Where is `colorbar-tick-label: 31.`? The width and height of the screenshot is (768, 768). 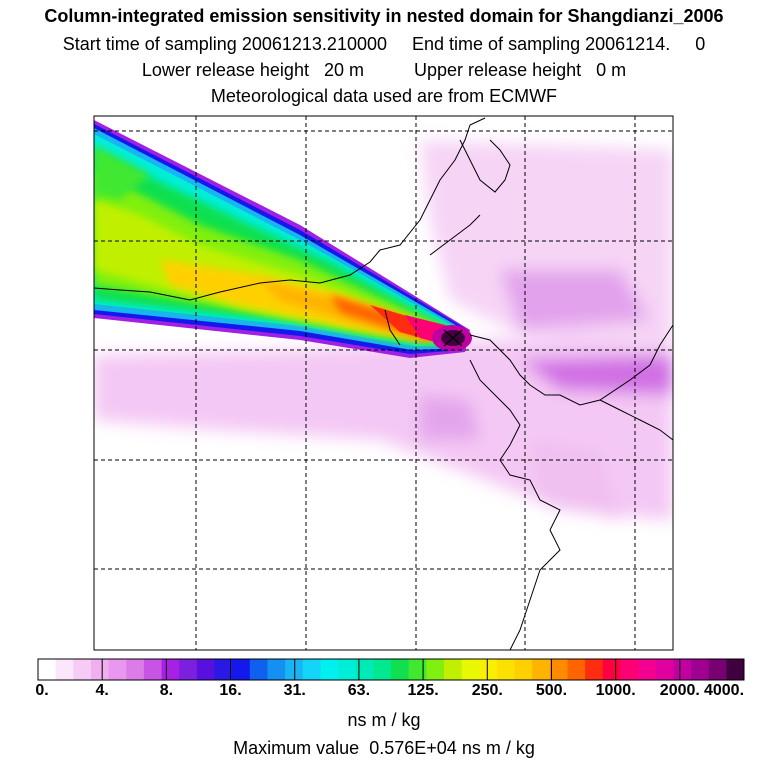 colorbar-tick-label: 31. is located at coordinates (294, 690).